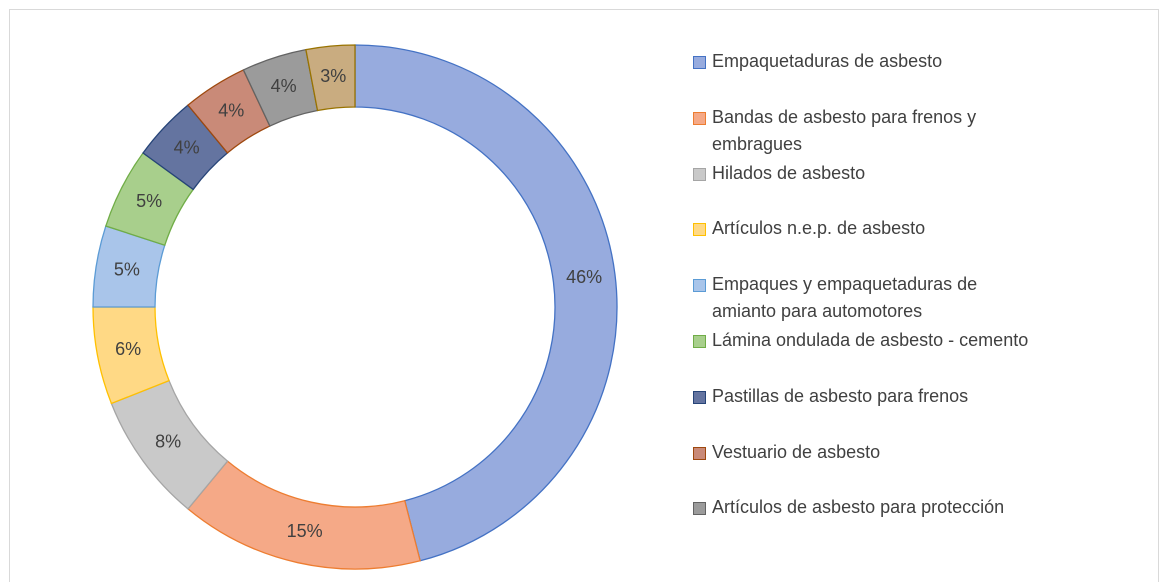 The width and height of the screenshot is (1164, 582). I want to click on data-label: 15%, so click(305, 531).